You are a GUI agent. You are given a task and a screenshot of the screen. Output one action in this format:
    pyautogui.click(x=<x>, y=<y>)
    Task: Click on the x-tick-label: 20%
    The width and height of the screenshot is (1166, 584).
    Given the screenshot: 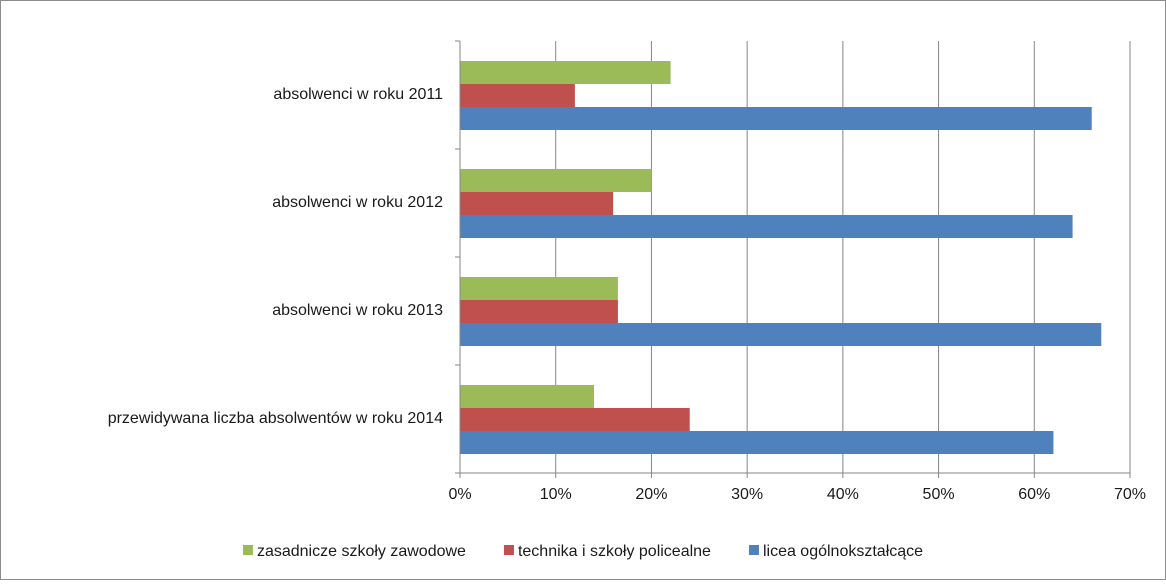 What is the action you would take?
    pyautogui.click(x=651, y=494)
    